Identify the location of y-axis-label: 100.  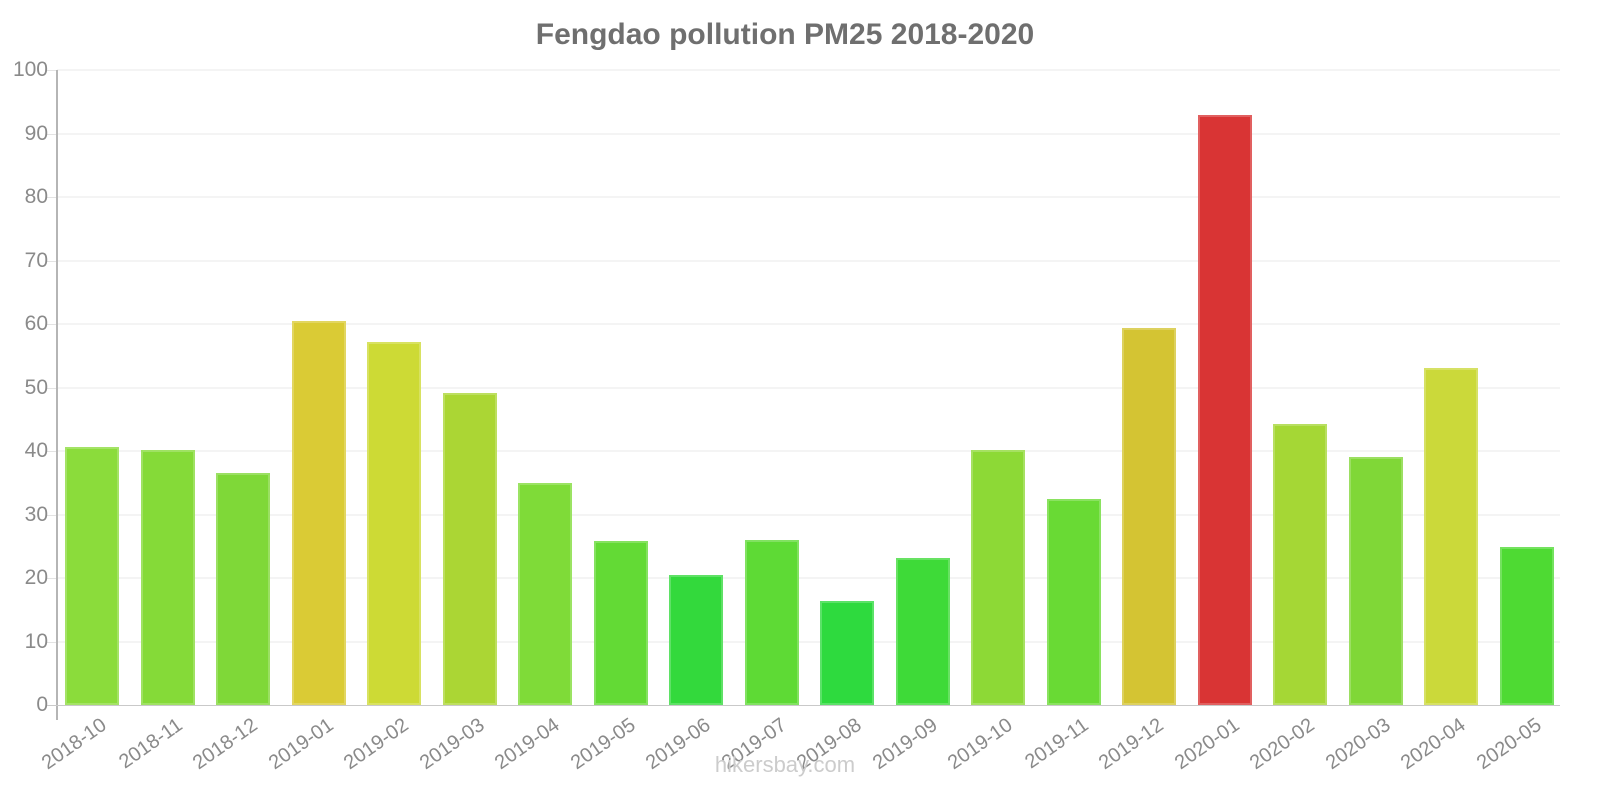
(30, 69).